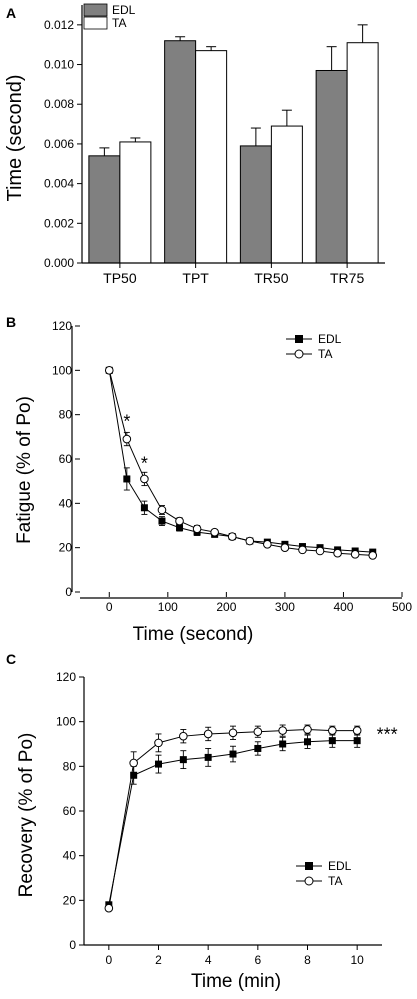  What do you see at coordinates (59, 104) in the screenshot?
I see `y-tick-label: 0.008` at bounding box center [59, 104].